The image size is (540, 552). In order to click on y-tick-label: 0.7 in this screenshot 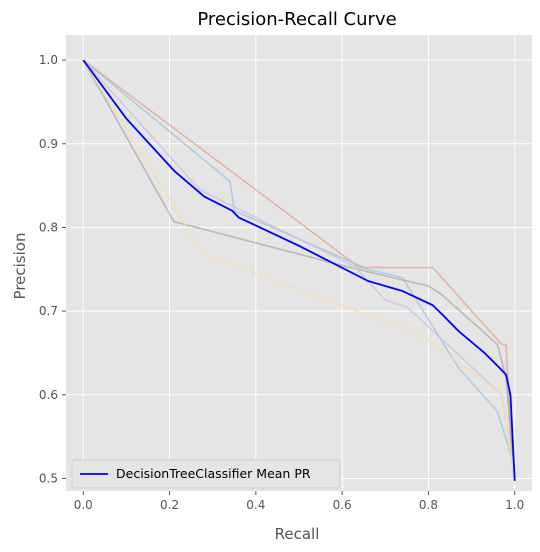, I will do `click(48, 311)`.